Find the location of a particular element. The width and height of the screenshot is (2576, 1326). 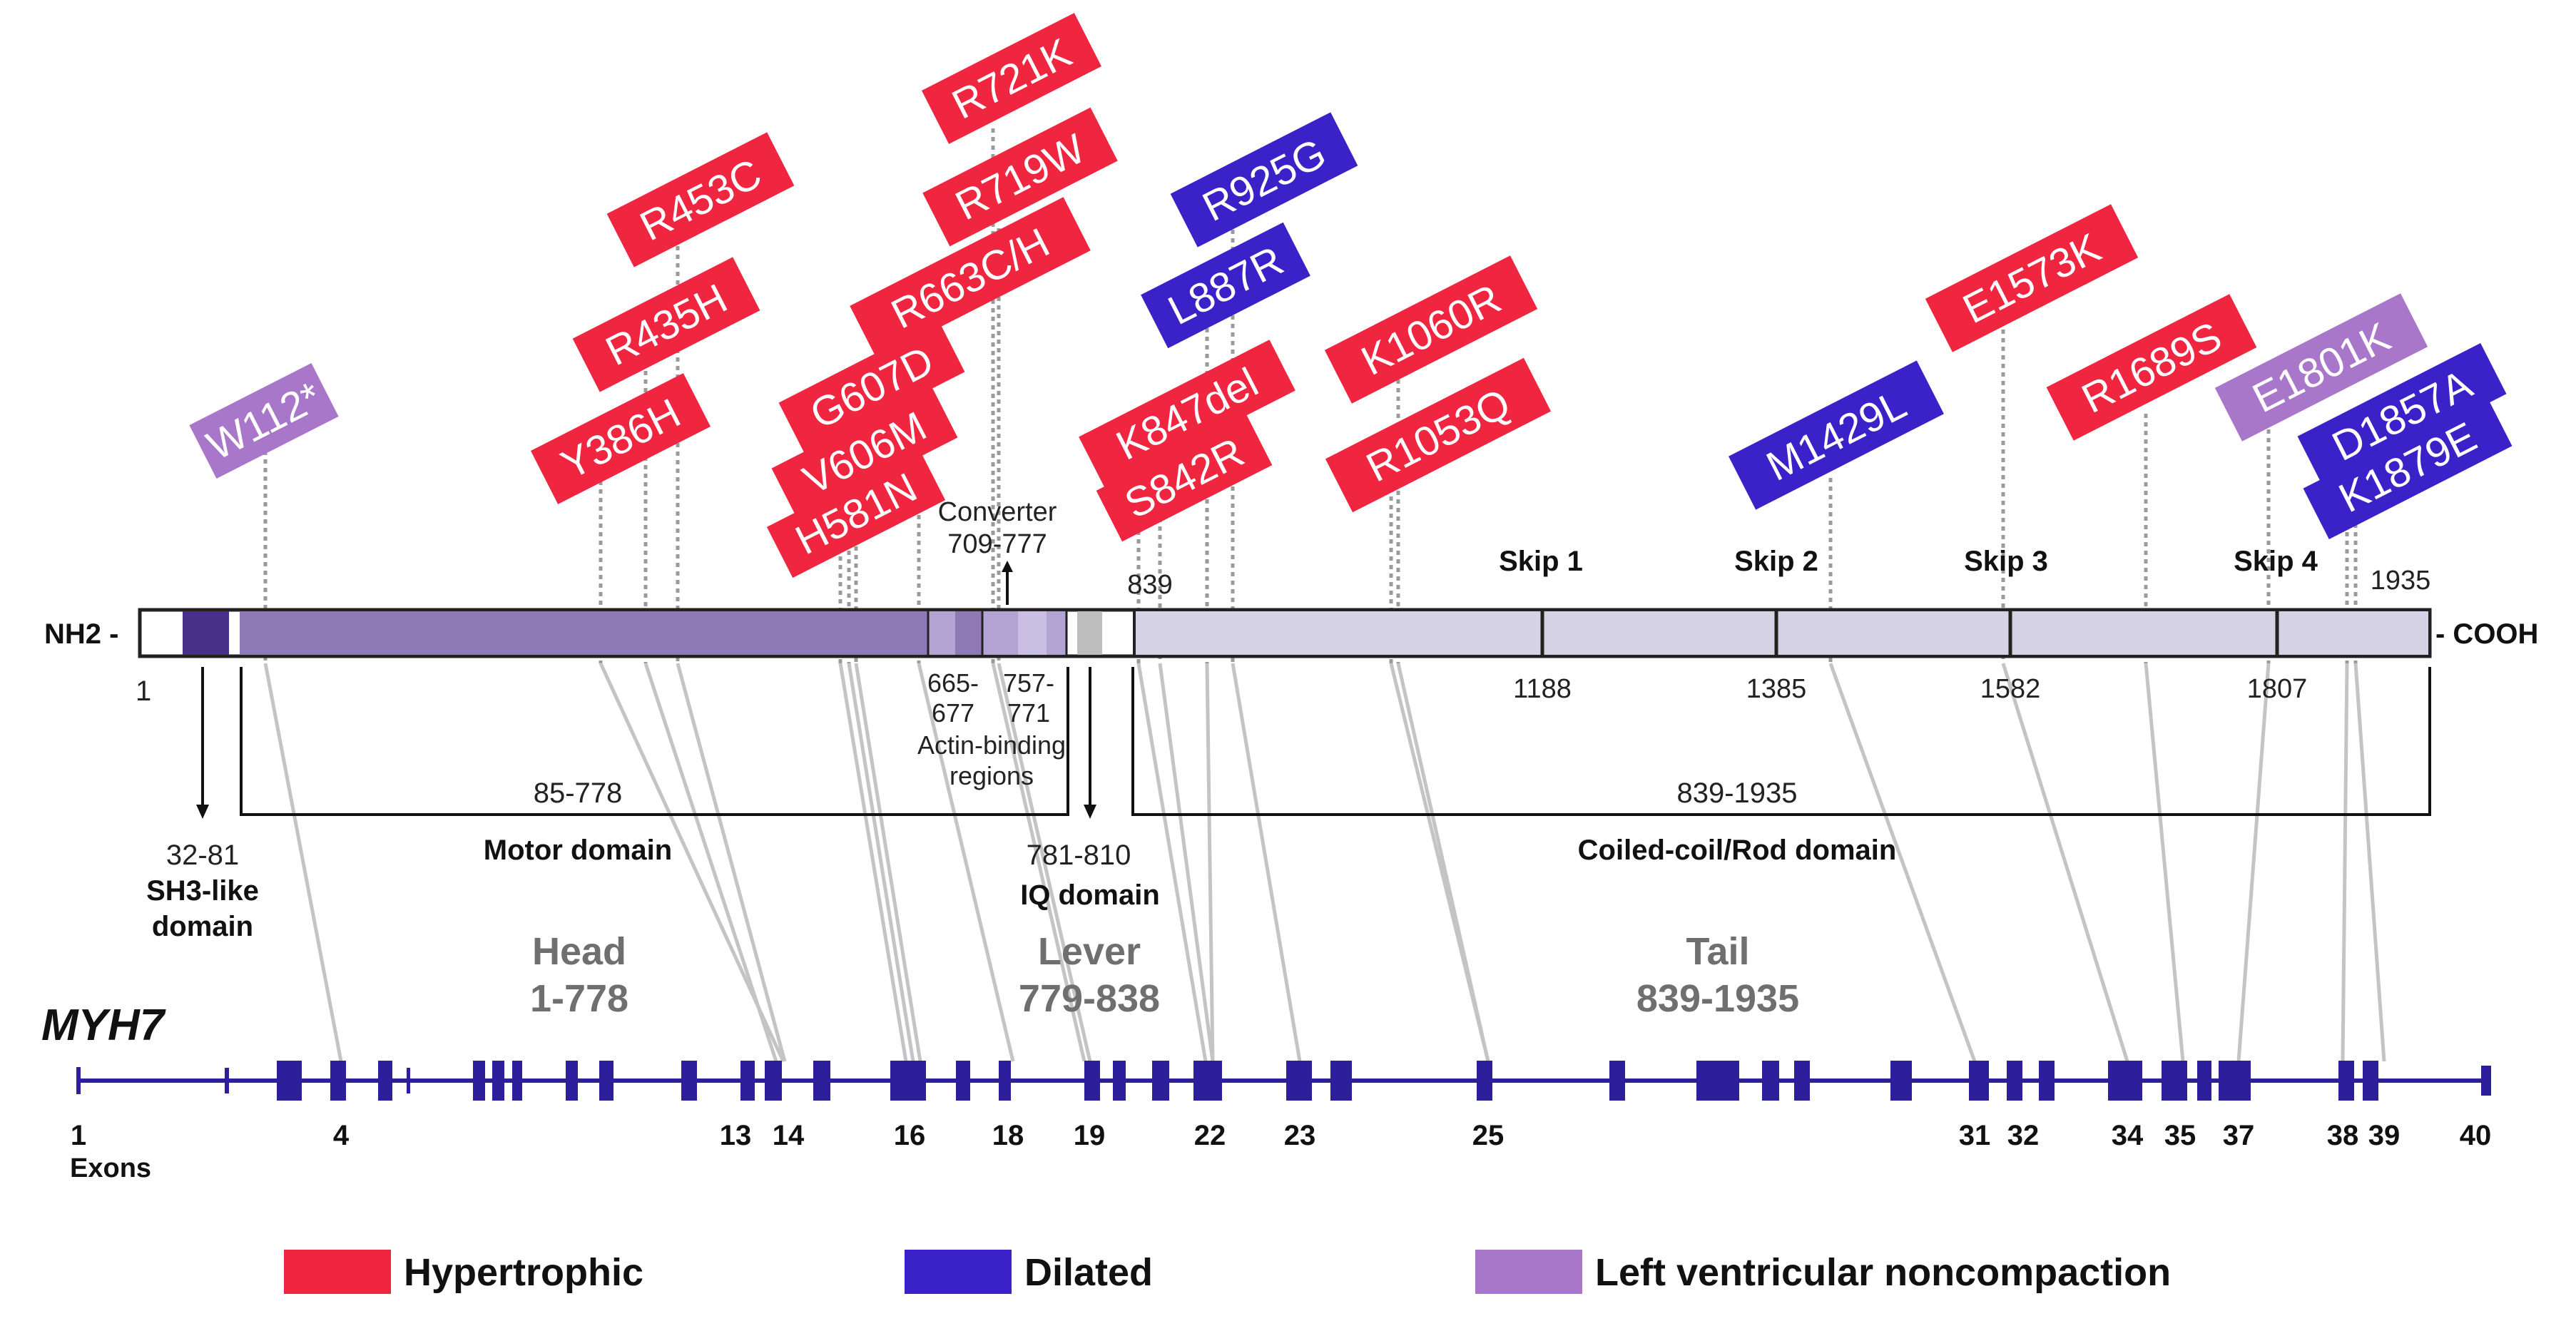

actin-left-top: 665- is located at coordinates (953, 683).